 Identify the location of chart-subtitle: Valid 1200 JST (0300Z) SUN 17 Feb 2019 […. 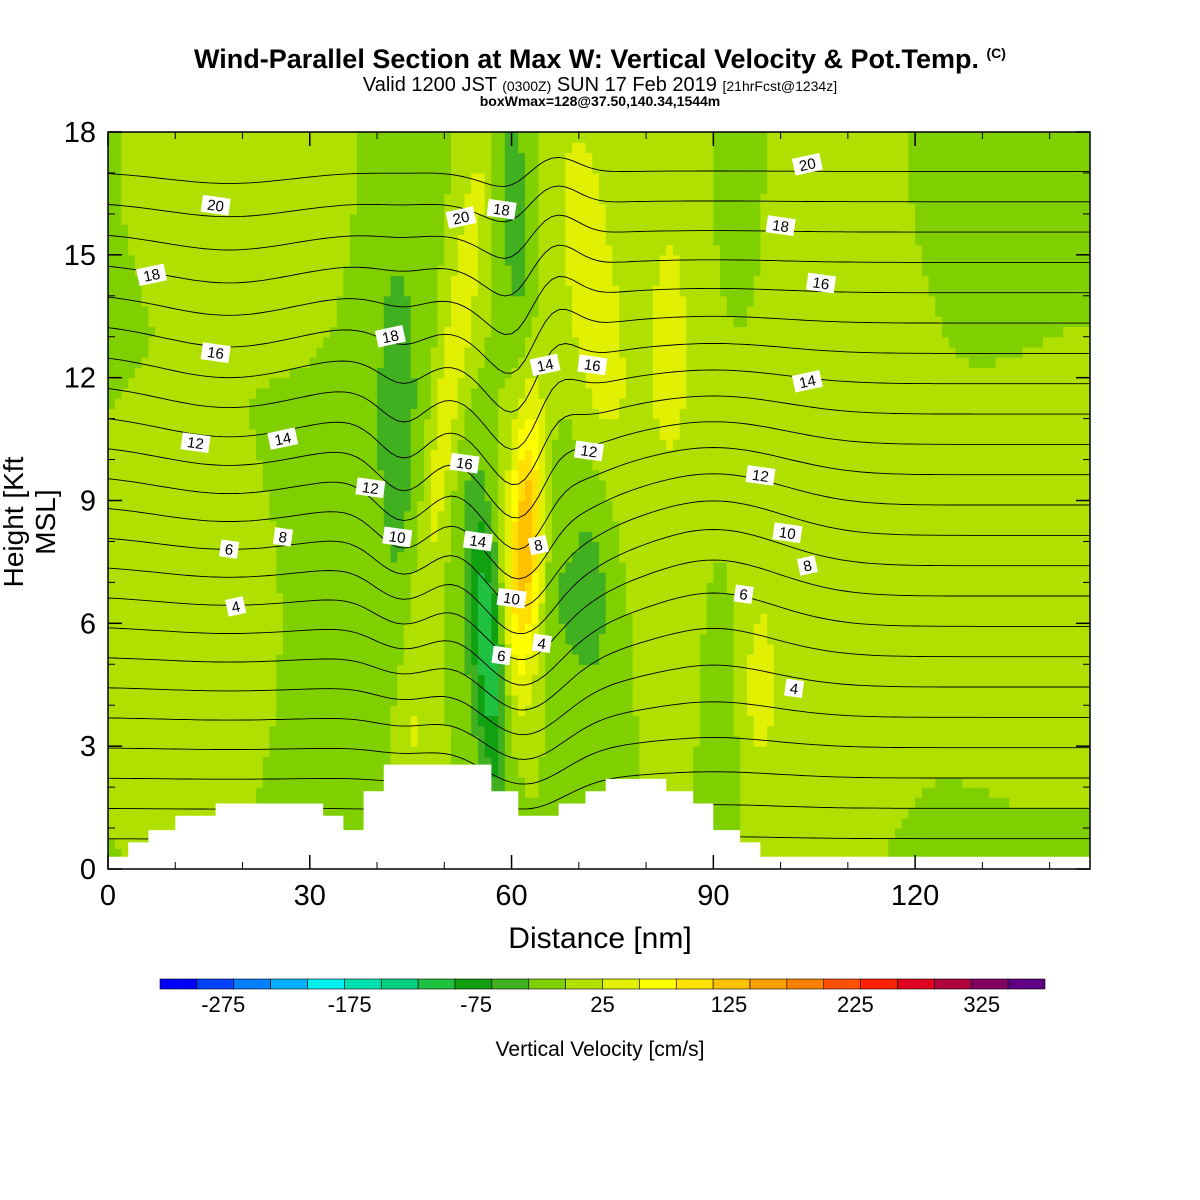
(600, 85).